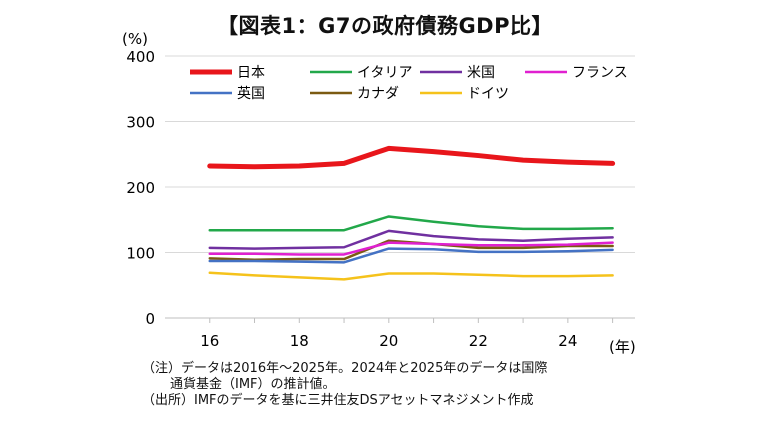 The height and width of the screenshot is (433, 770). I want to click on series-line-イタリア, so click(411, 223).